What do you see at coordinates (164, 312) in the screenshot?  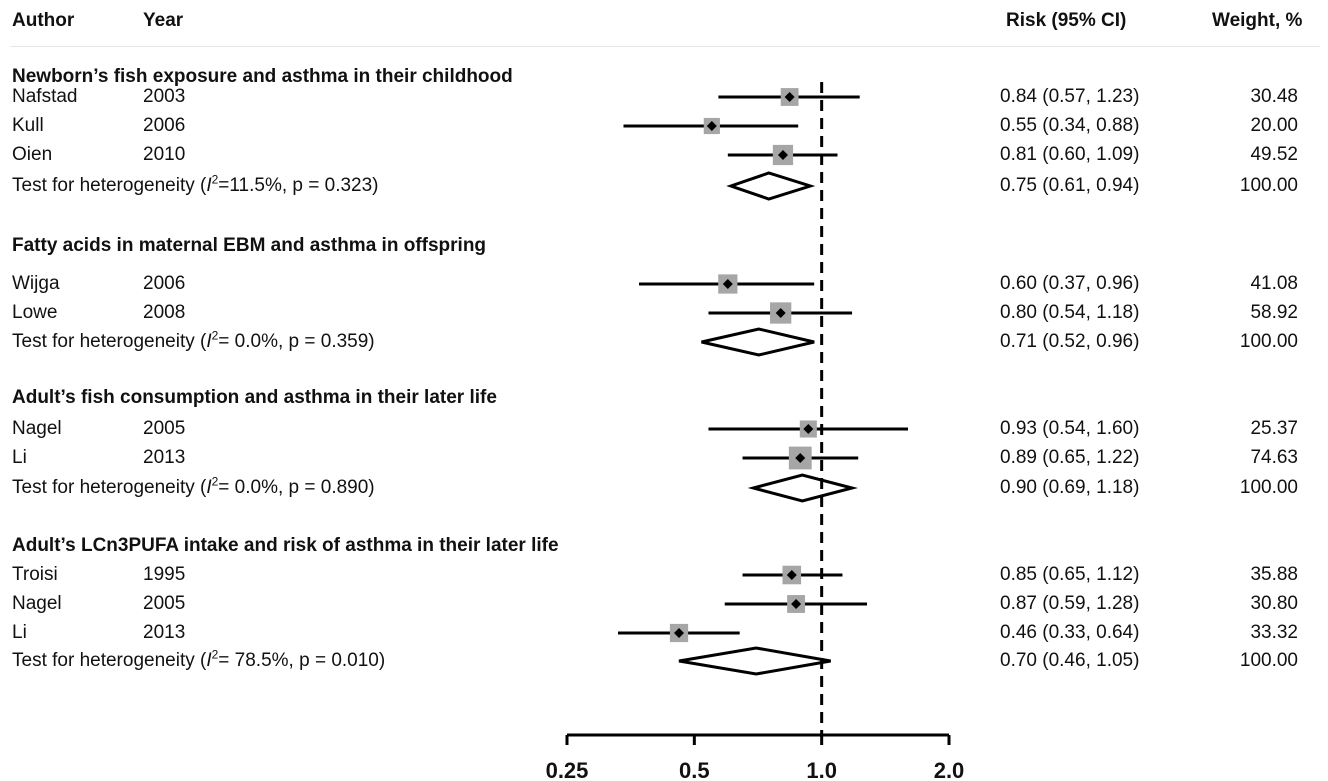 I see `study-year: 2008` at bounding box center [164, 312].